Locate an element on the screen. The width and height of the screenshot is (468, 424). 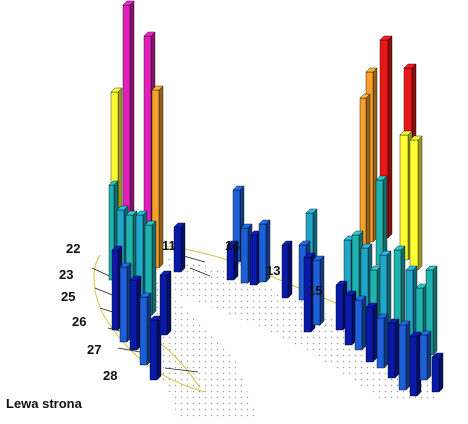
tooth-label-28: 28 is located at coordinates (110, 375).